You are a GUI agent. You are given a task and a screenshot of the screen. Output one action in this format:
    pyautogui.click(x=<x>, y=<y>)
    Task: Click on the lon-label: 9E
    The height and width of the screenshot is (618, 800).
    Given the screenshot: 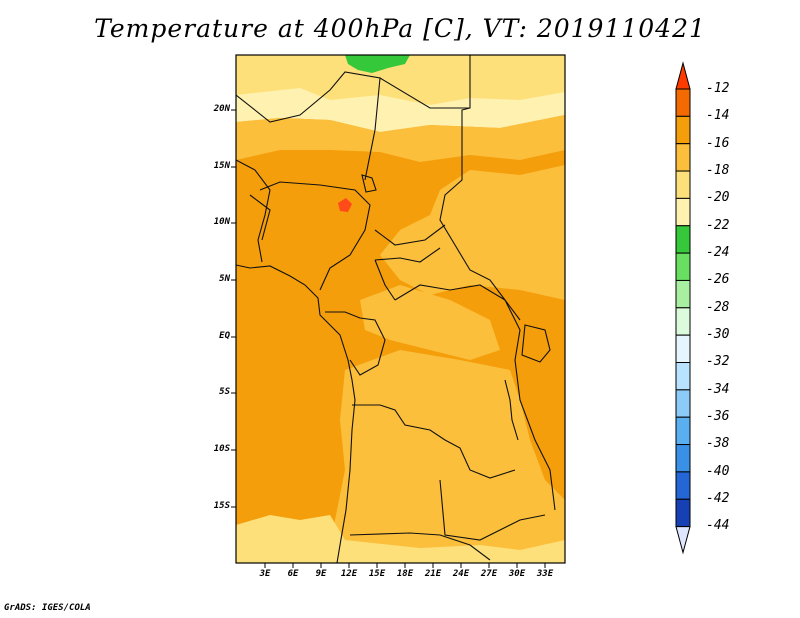 What is the action you would take?
    pyautogui.click(x=321, y=574)
    